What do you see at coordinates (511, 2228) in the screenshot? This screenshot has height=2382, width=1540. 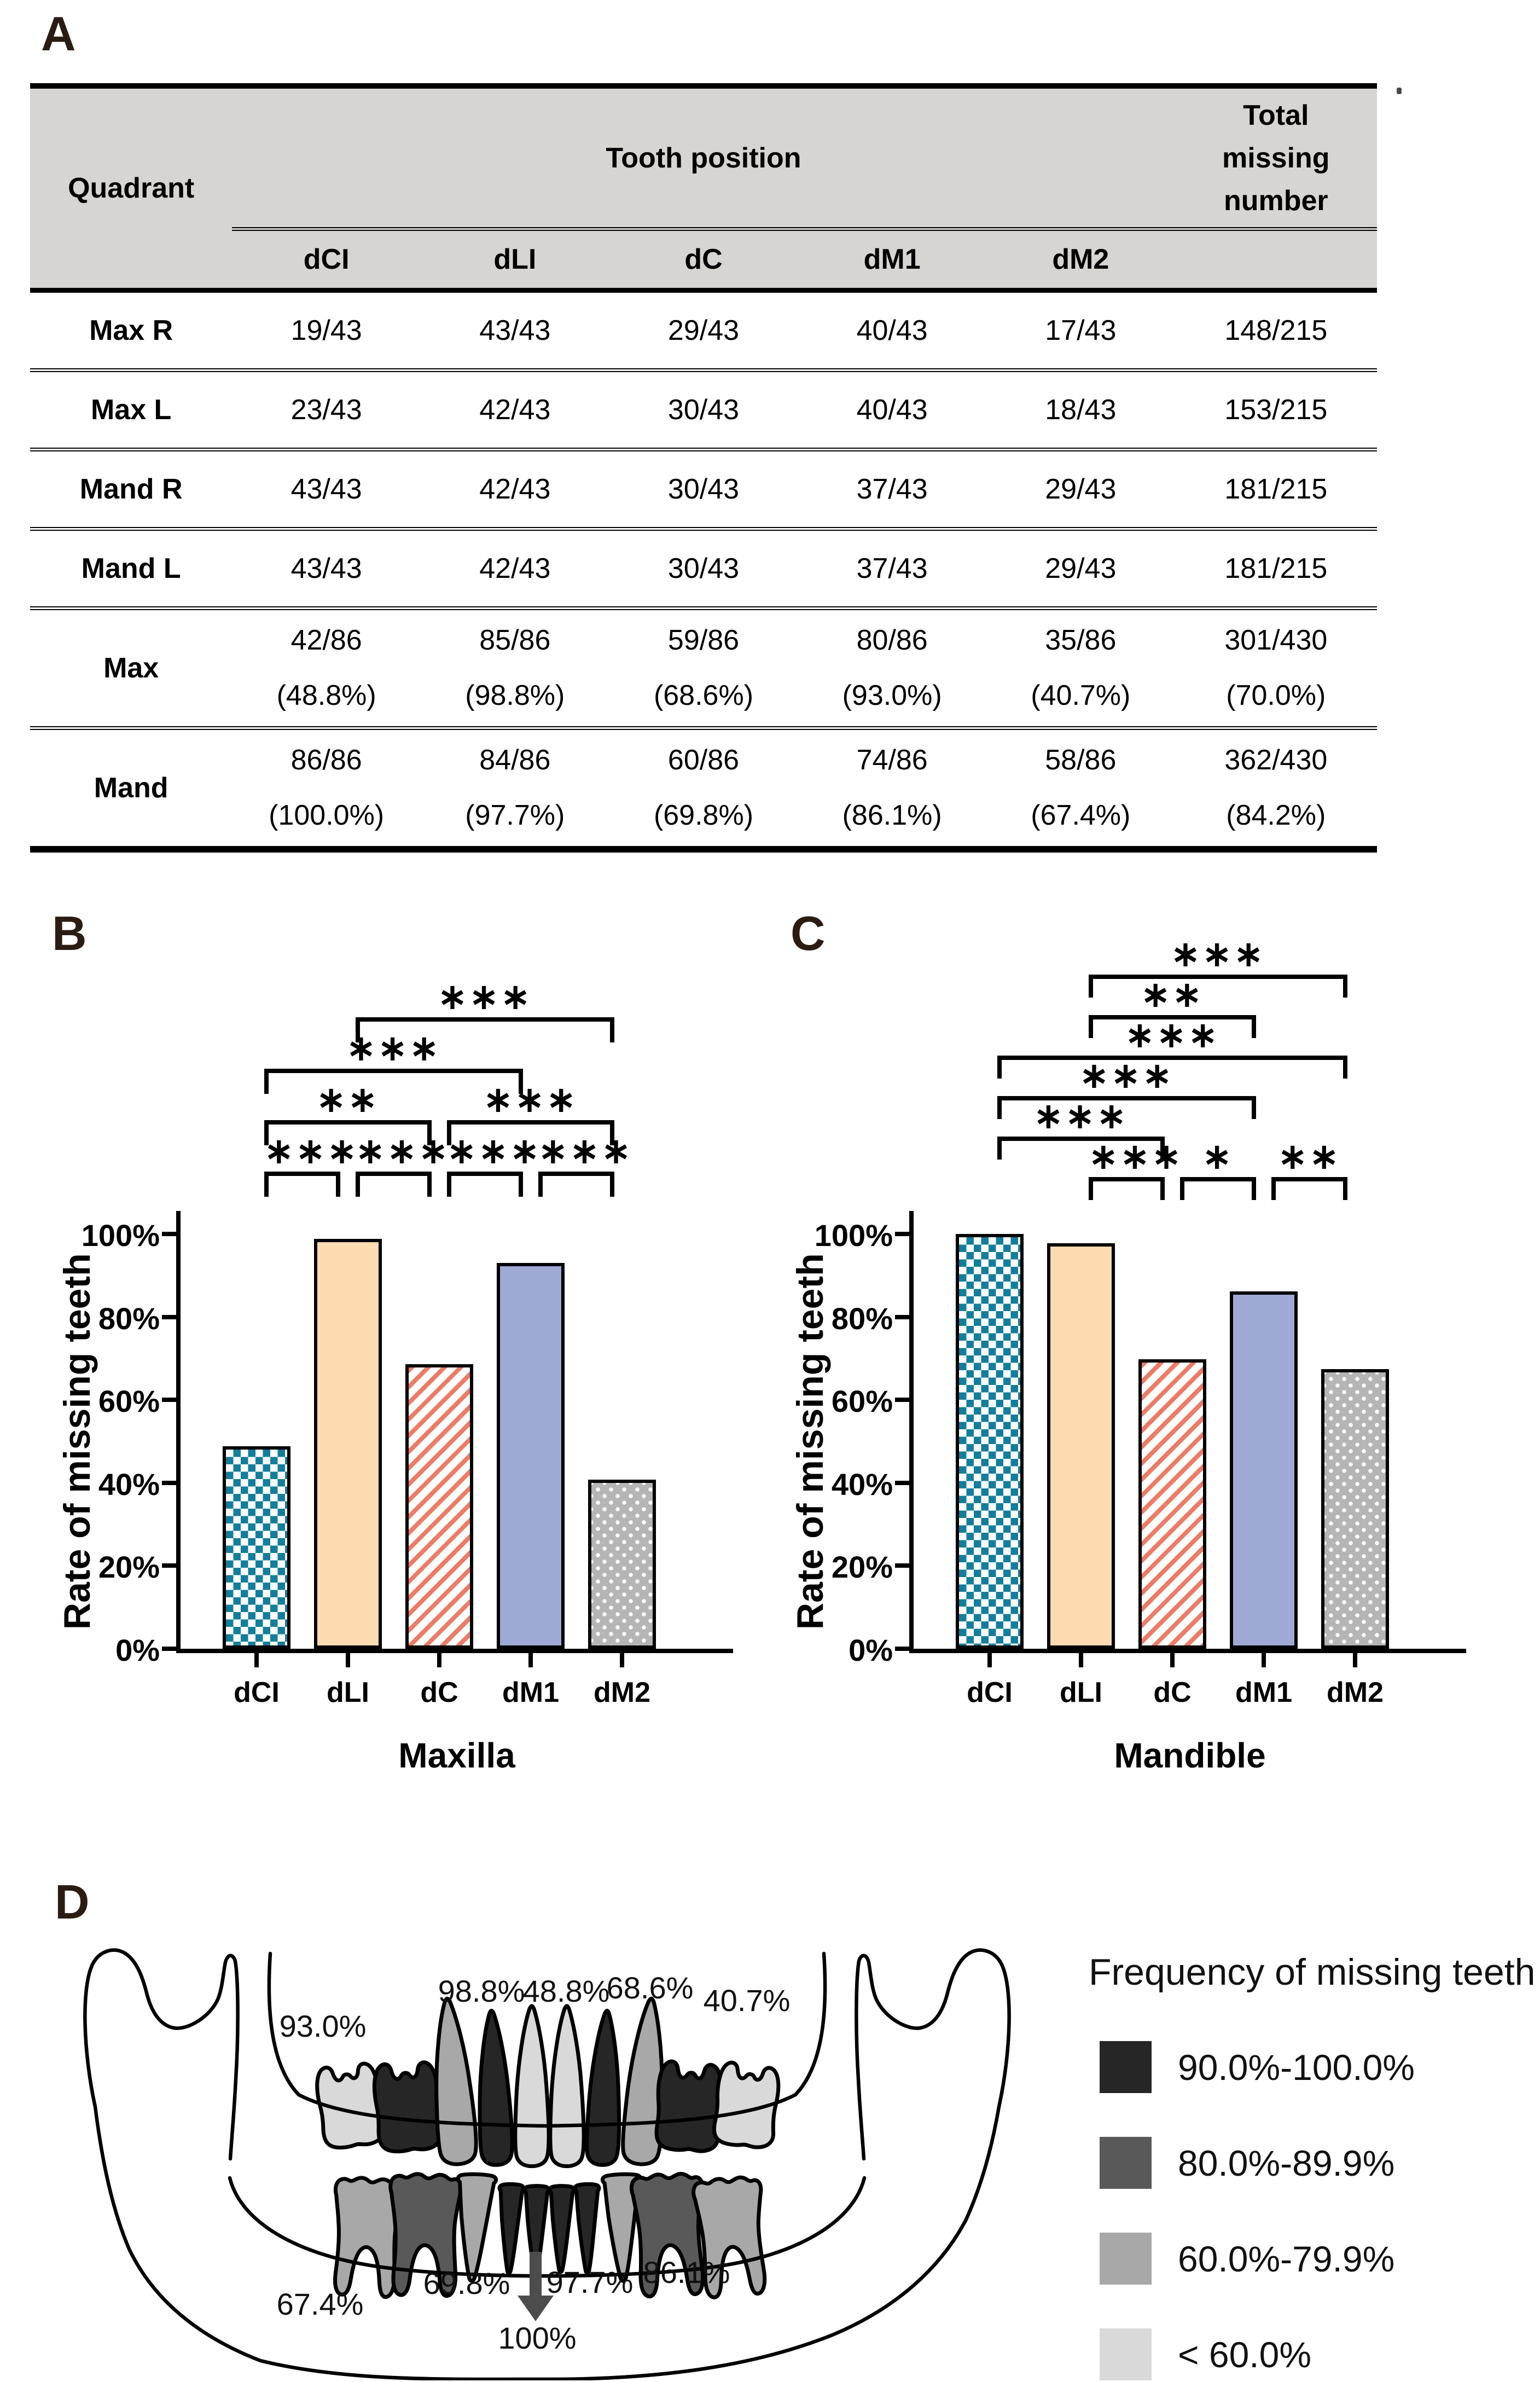 I see `tooth-lower-dLI-left` at bounding box center [511, 2228].